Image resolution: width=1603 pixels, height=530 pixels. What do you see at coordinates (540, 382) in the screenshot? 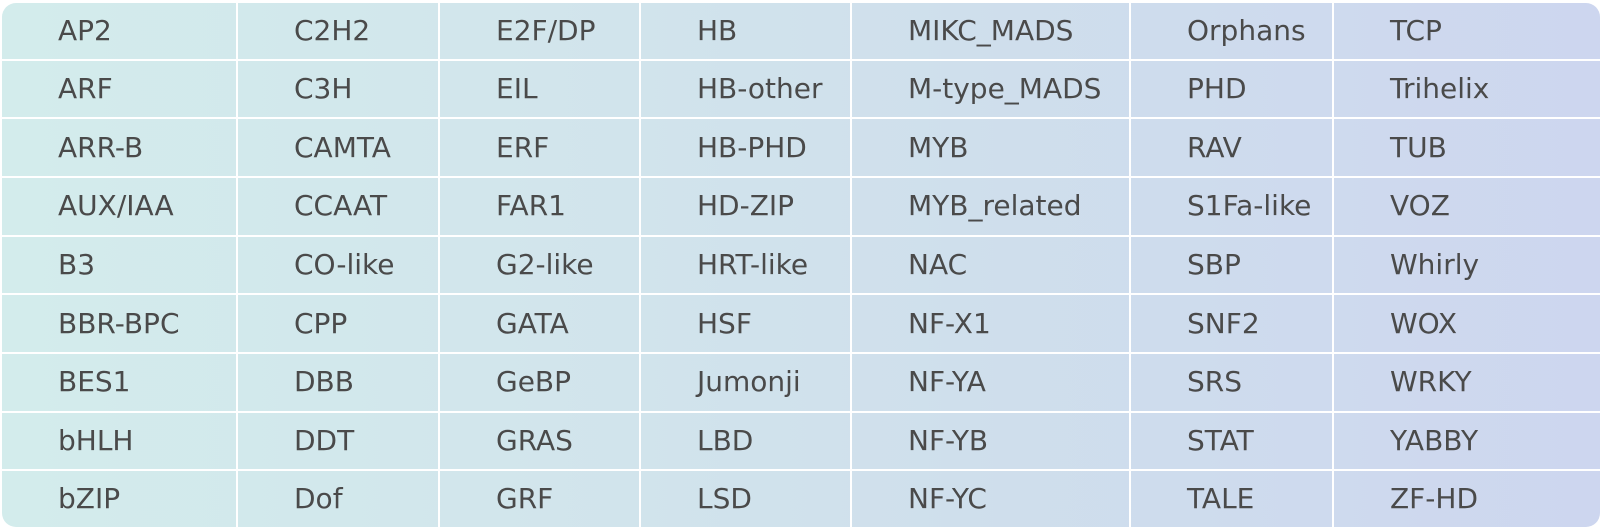
I see `table-cell: GeBP` at bounding box center [540, 382].